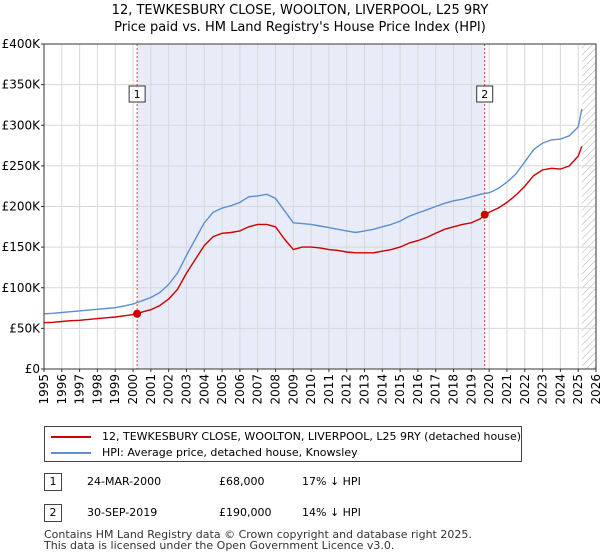 The height and width of the screenshot is (560, 600). I want to click on sale-hpi-diff: 14% ↓ HPI, so click(331, 512).